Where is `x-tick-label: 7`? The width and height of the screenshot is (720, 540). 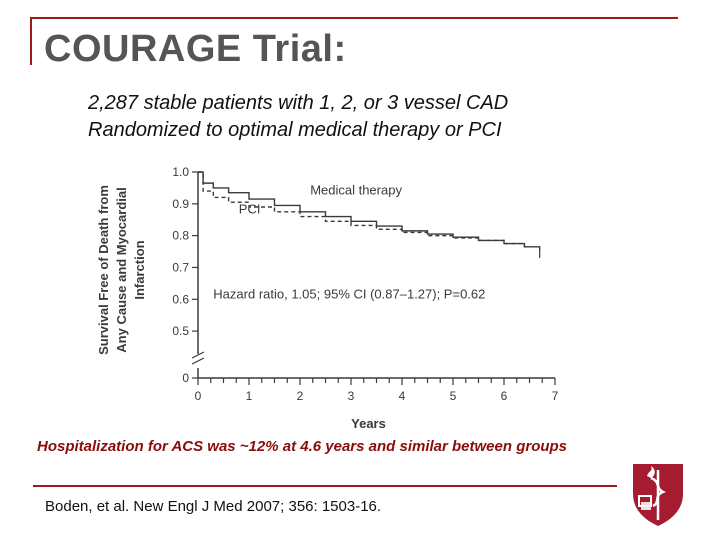
x-tick-label: 7 is located at coordinates (555, 396).